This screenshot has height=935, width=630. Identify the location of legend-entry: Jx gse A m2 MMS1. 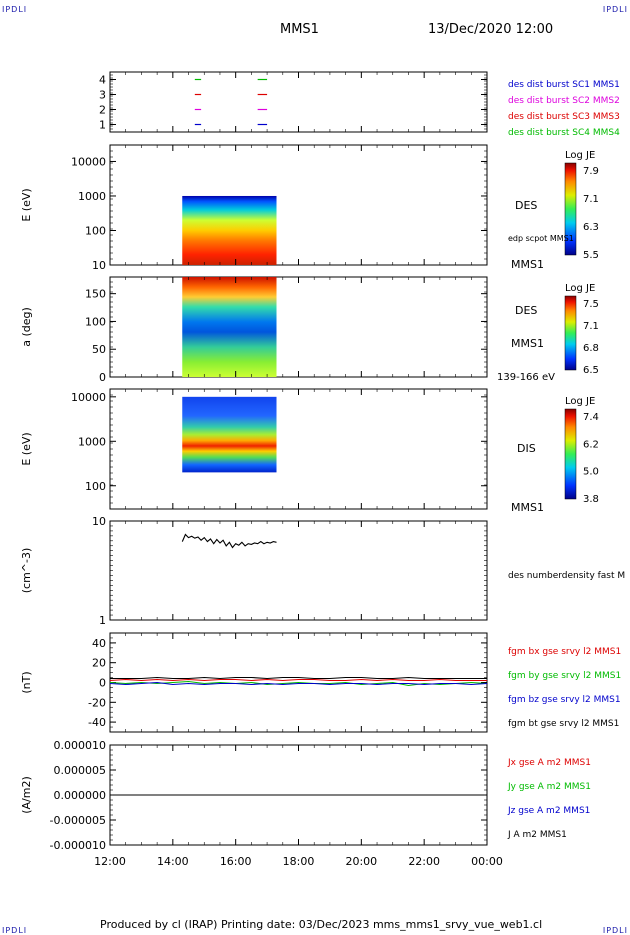
(549, 763).